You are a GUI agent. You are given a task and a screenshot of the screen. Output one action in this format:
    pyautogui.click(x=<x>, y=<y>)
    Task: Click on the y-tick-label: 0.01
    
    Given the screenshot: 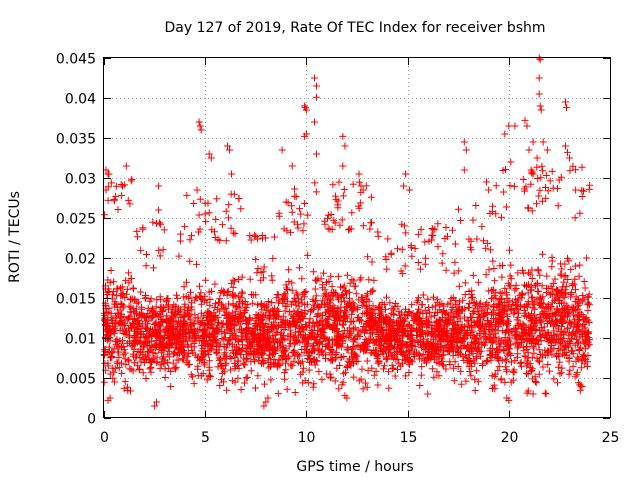 What is the action you would take?
    pyautogui.click(x=80, y=340)
    